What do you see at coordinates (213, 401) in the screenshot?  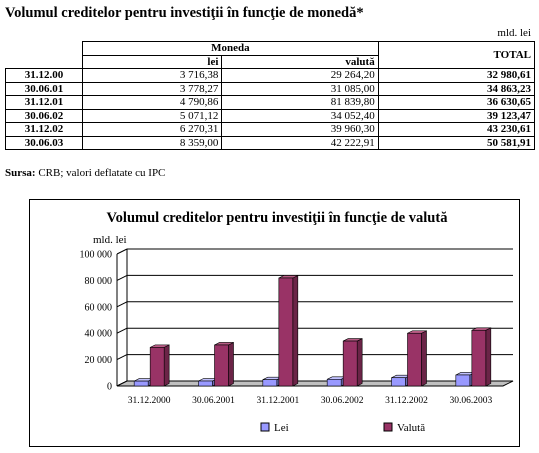 I see `x-tick-label: 30.06.2001` at bounding box center [213, 401].